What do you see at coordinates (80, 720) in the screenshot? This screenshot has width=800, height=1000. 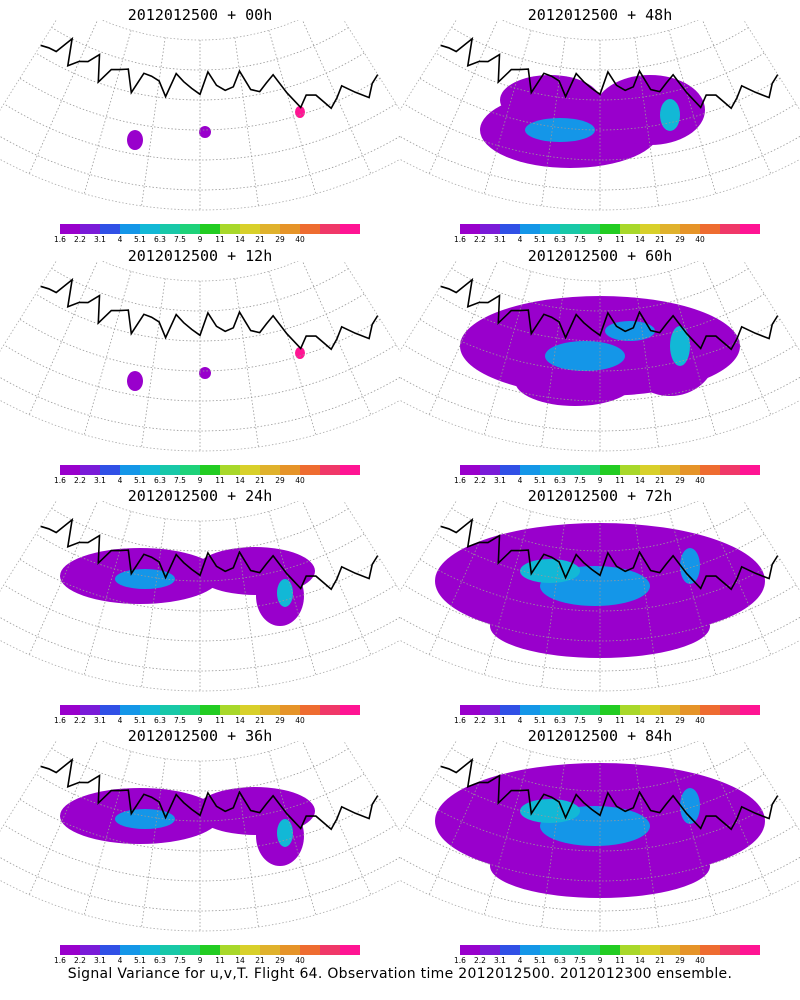 I see `colorbar-label: 2.2` at bounding box center [80, 720].